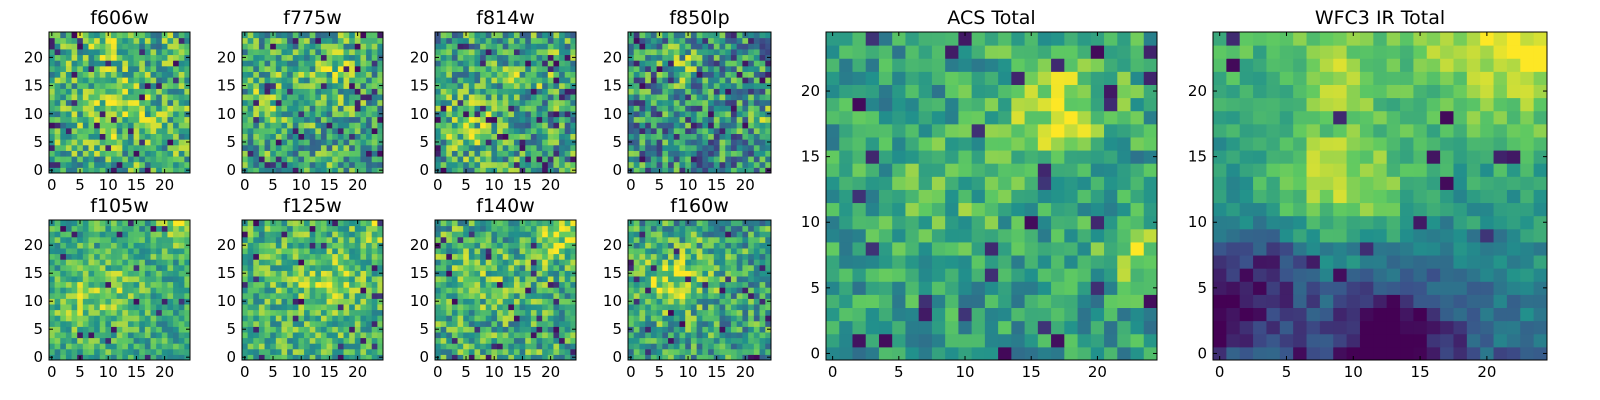  What do you see at coordinates (136, 372) in the screenshot?
I see `x-tick-label: 15` at bounding box center [136, 372].